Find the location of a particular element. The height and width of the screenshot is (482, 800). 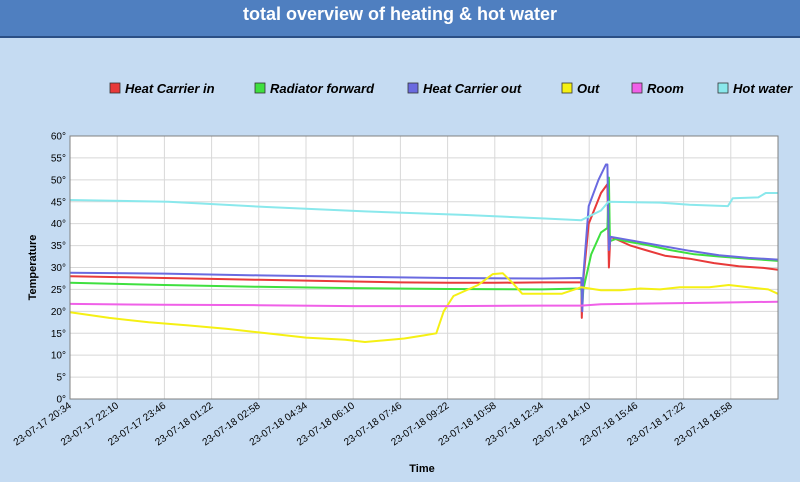

y-axis: 0° 5° 10° 15° 20° 25° 30° 35° 40° 45° 50° 55° 60° is located at coordinates (58, 269).